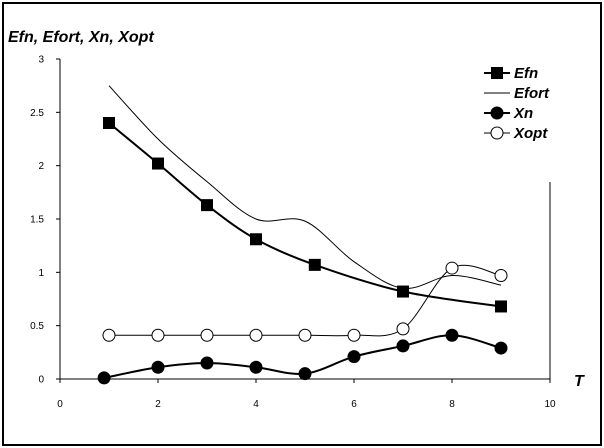  I want to click on legend-marker-xn, so click(497, 113).